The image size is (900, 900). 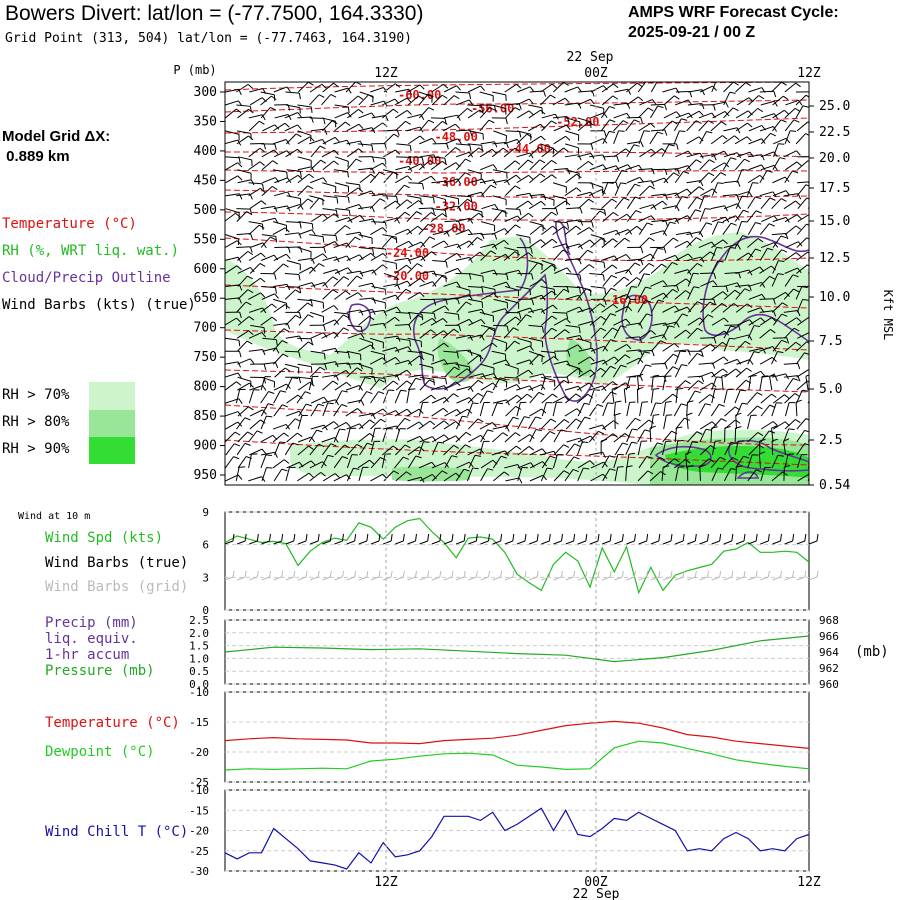 I want to click on grid-wind-barb-flag, so click(x=744, y=574).